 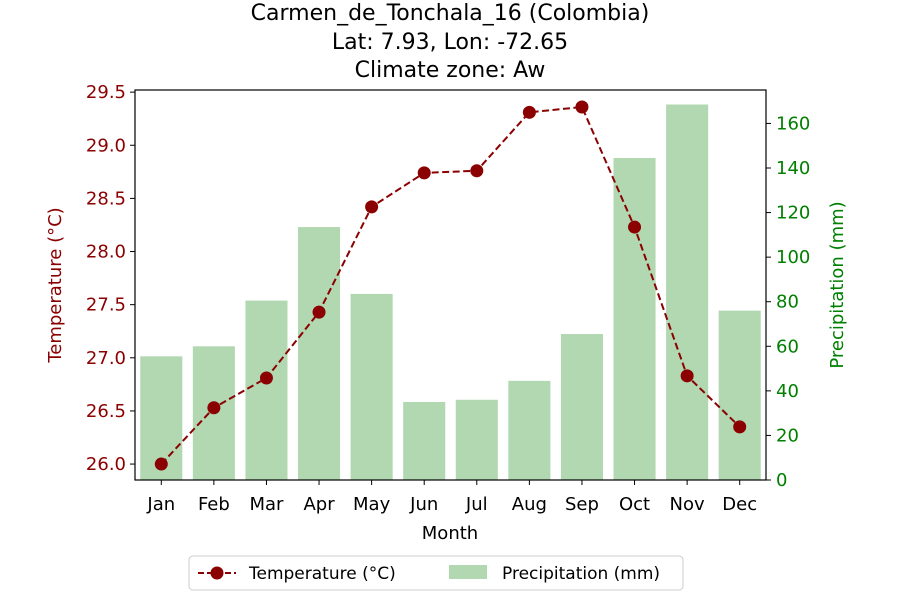 What do you see at coordinates (106, 358) in the screenshot?
I see `left-tick-label: 27.0` at bounding box center [106, 358].